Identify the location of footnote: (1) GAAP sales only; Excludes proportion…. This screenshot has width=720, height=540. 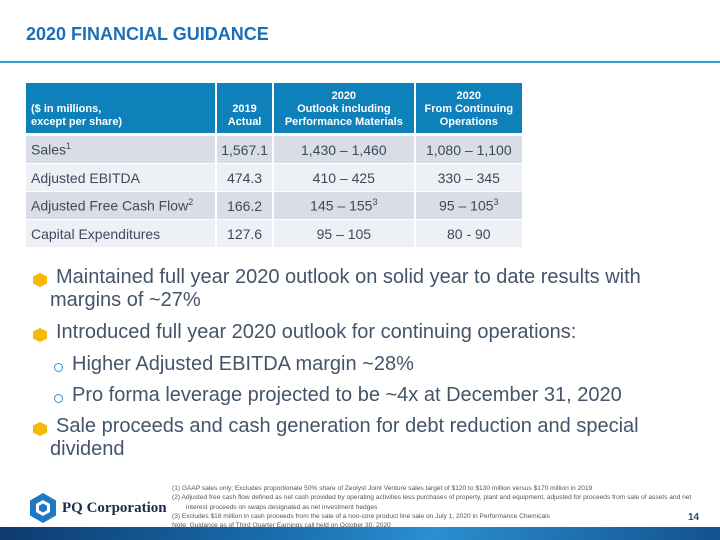
(382, 488).